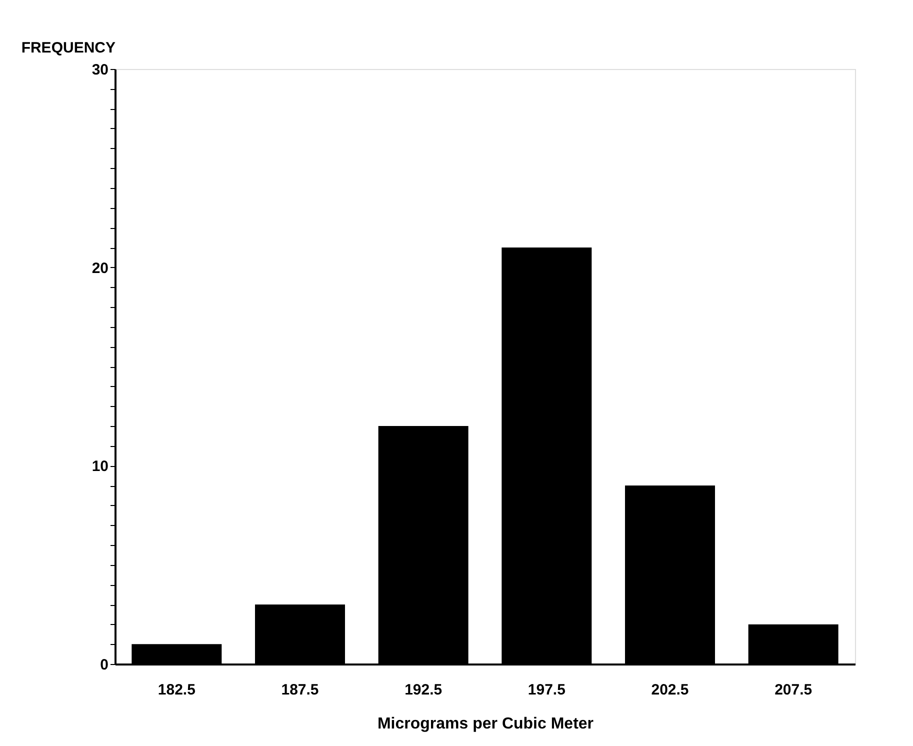 This screenshot has height=746, width=913. I want to click on y-tick-label: 10, so click(100, 467).